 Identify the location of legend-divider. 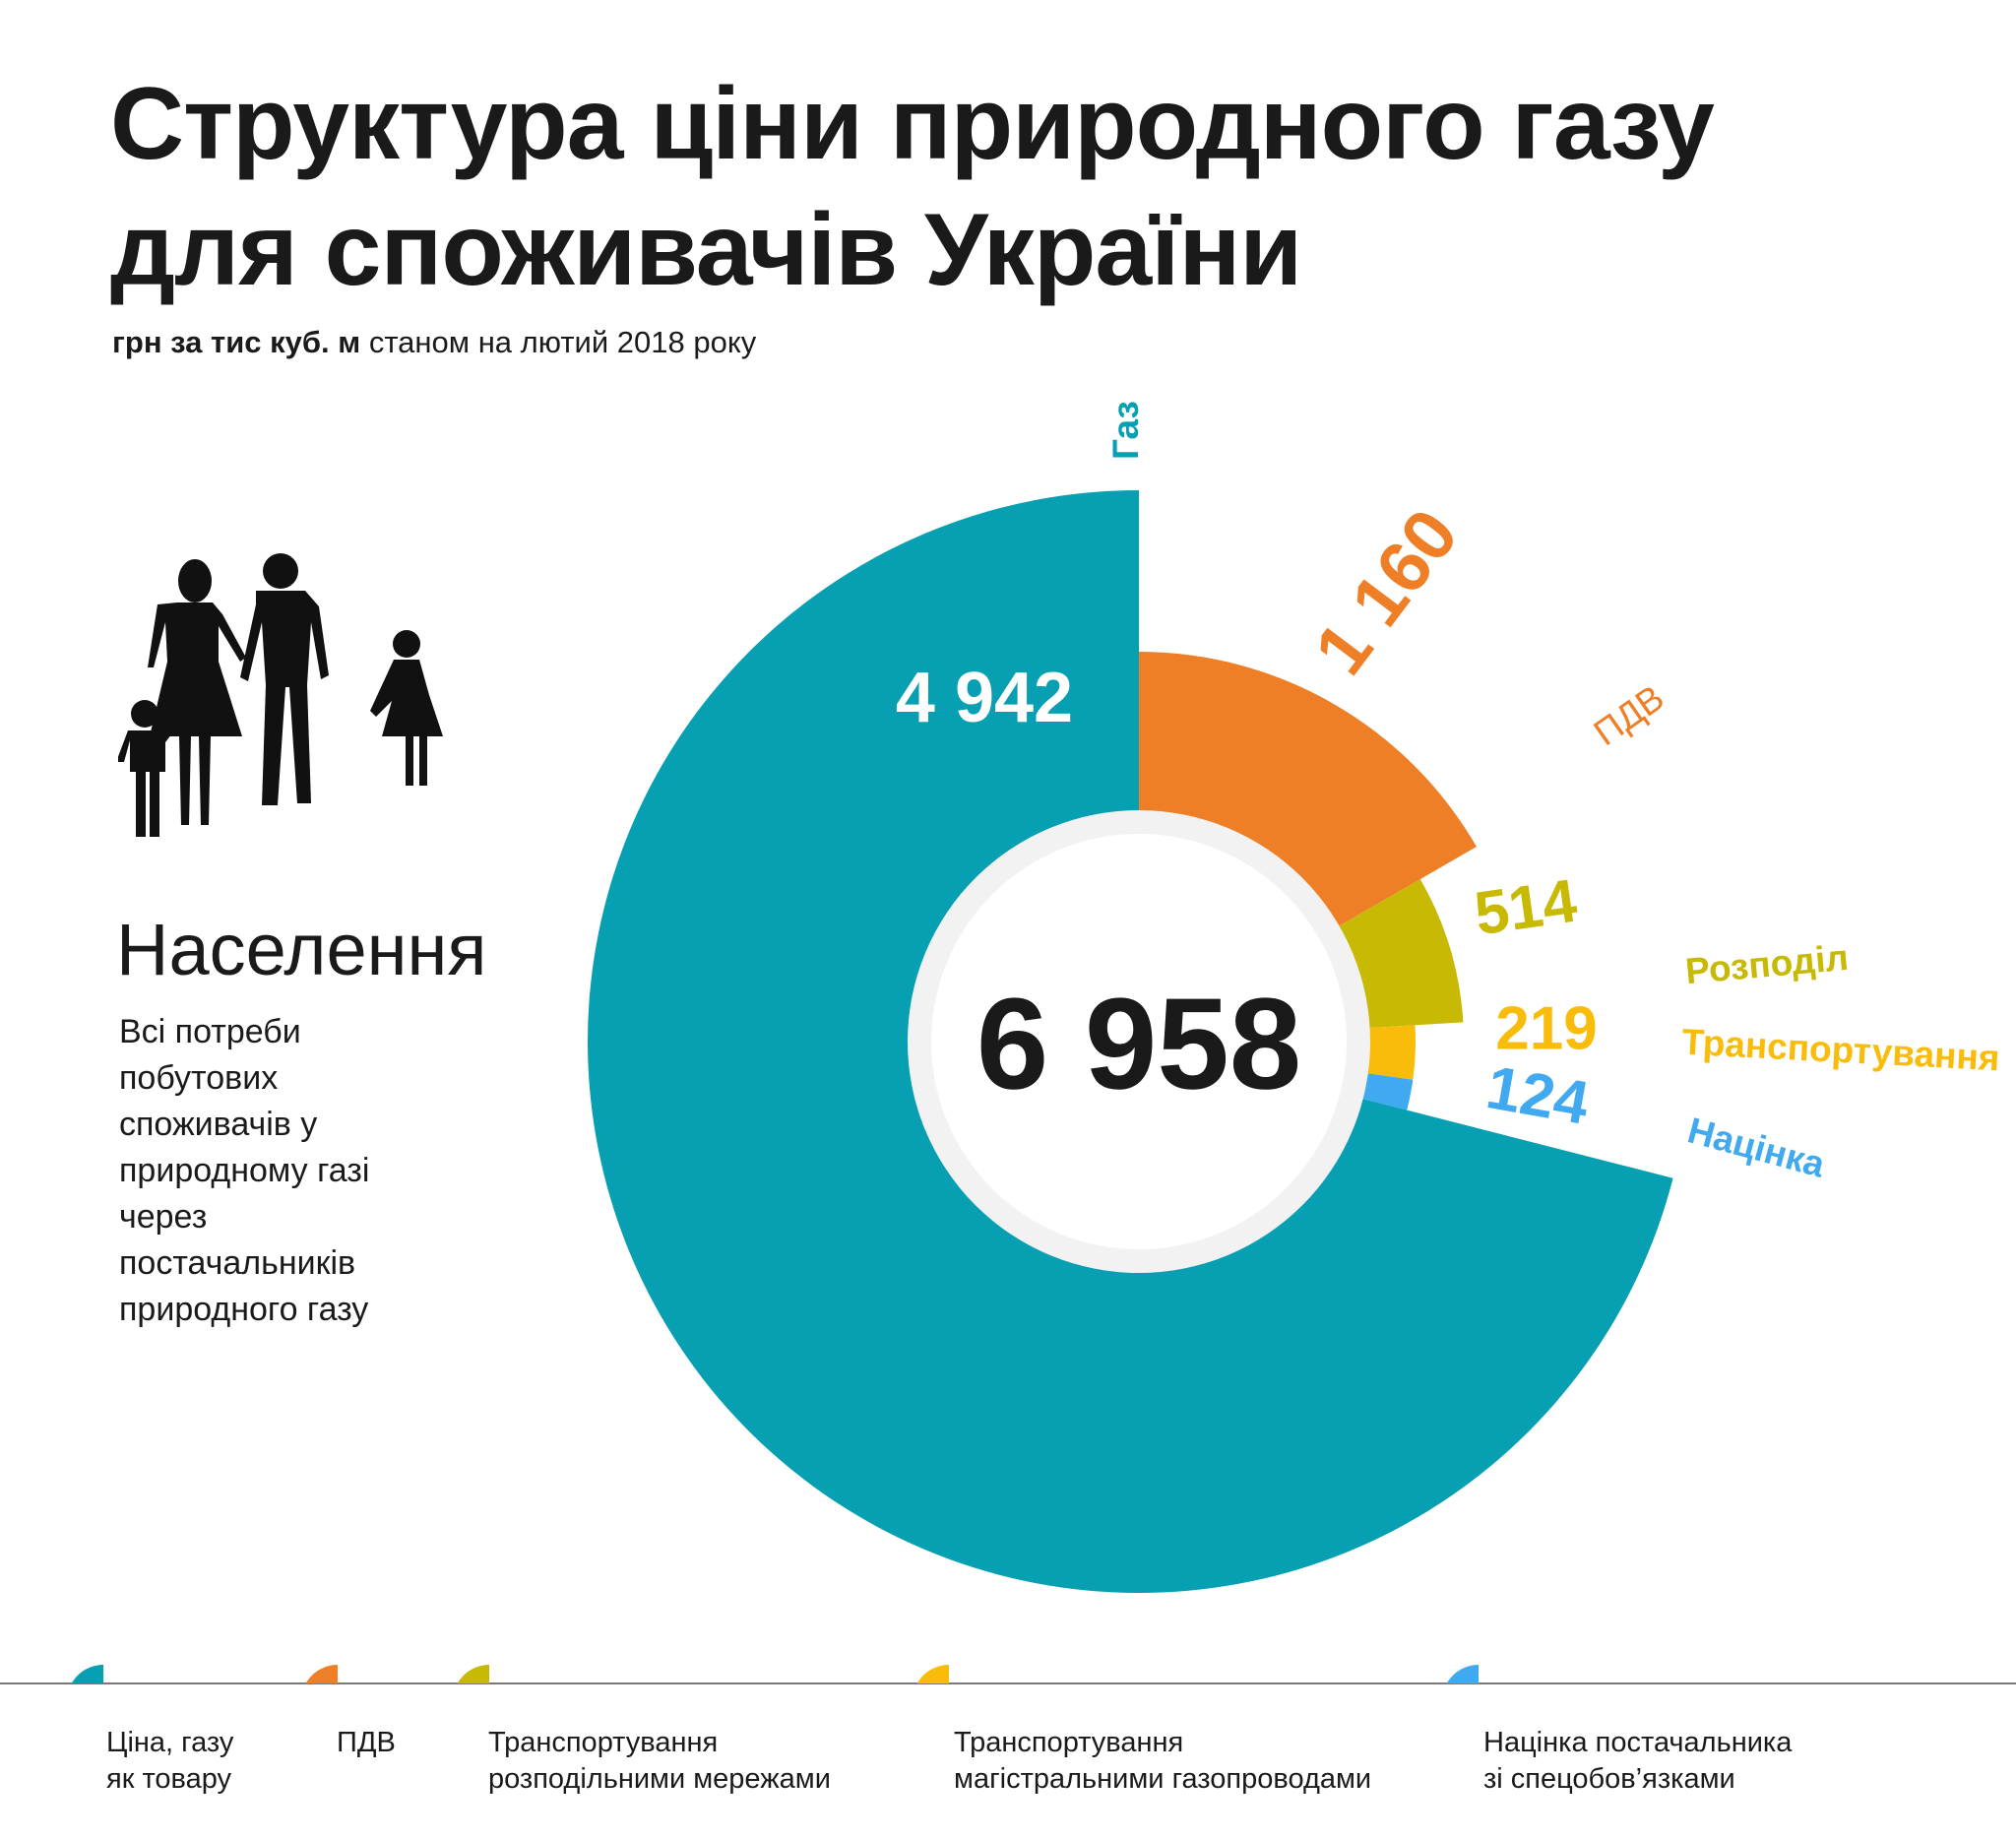
(1008, 1683).